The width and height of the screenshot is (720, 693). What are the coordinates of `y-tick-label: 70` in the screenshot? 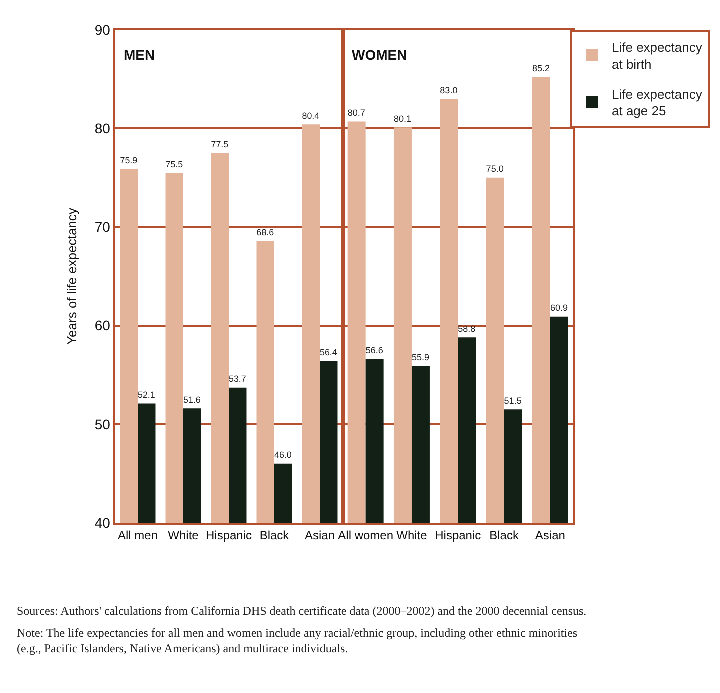 It's located at (102, 227).